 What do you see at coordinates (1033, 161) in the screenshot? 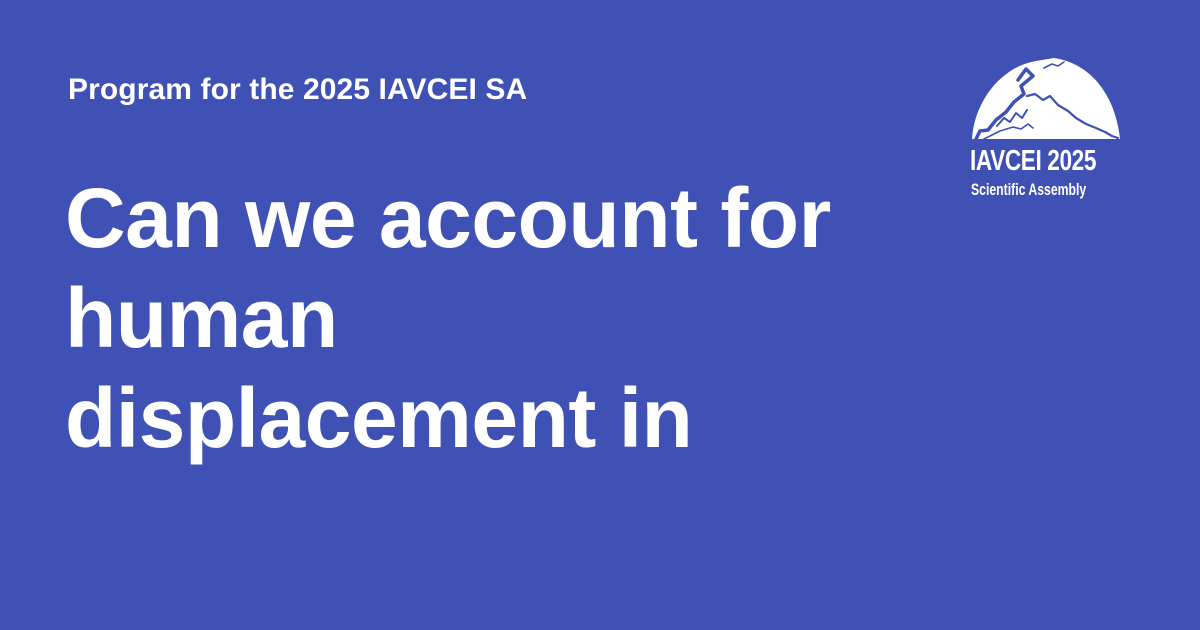
I see `logo-title: IAVCEI 2025` at bounding box center [1033, 161].